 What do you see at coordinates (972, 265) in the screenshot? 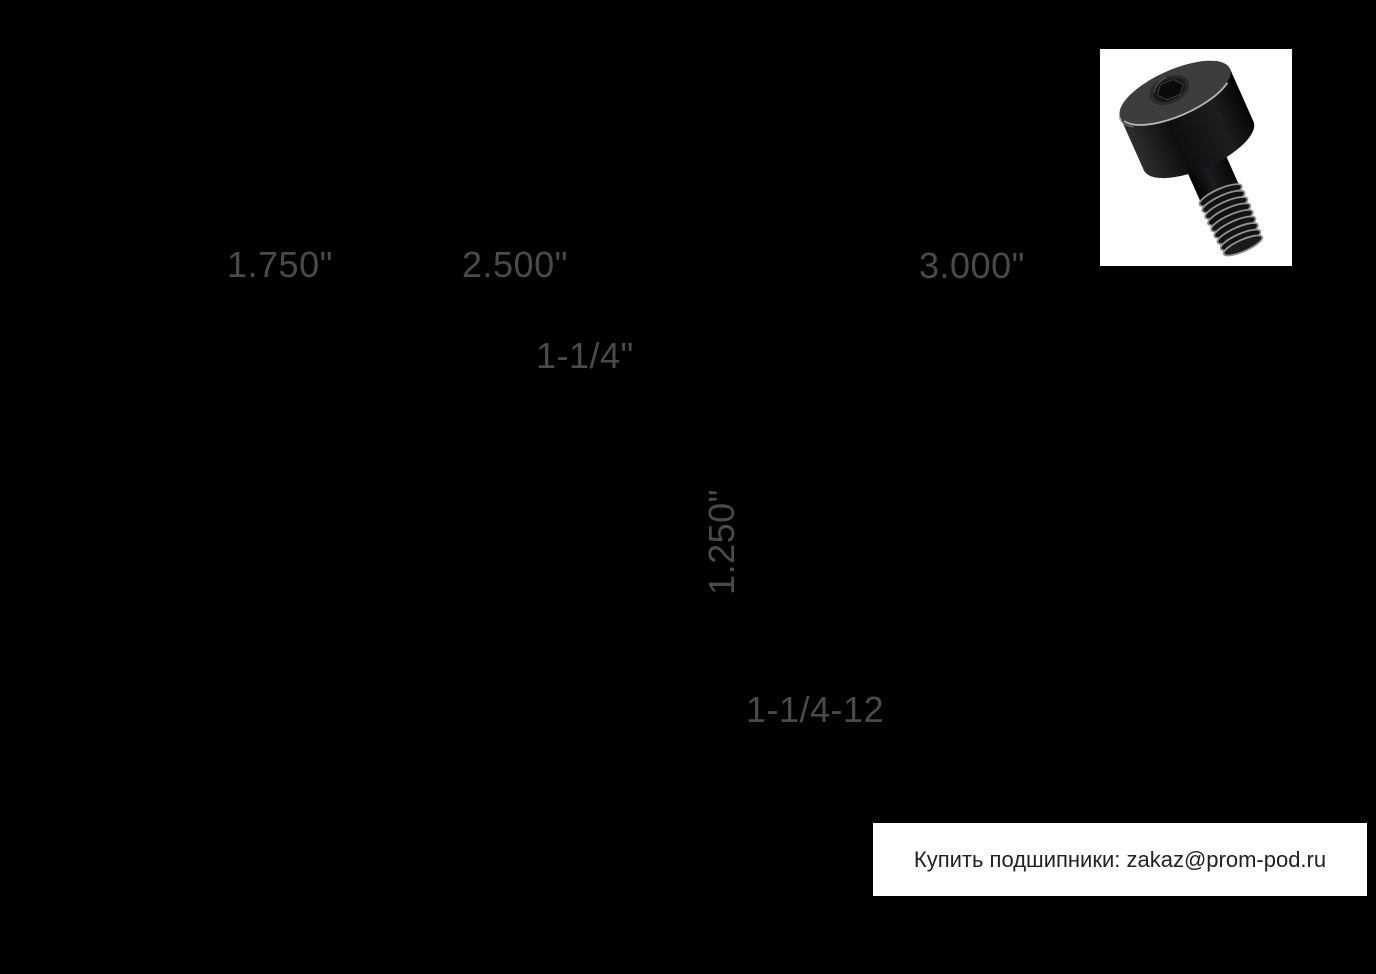
I see `dim-label-3-000: 3.000"` at bounding box center [972, 265].